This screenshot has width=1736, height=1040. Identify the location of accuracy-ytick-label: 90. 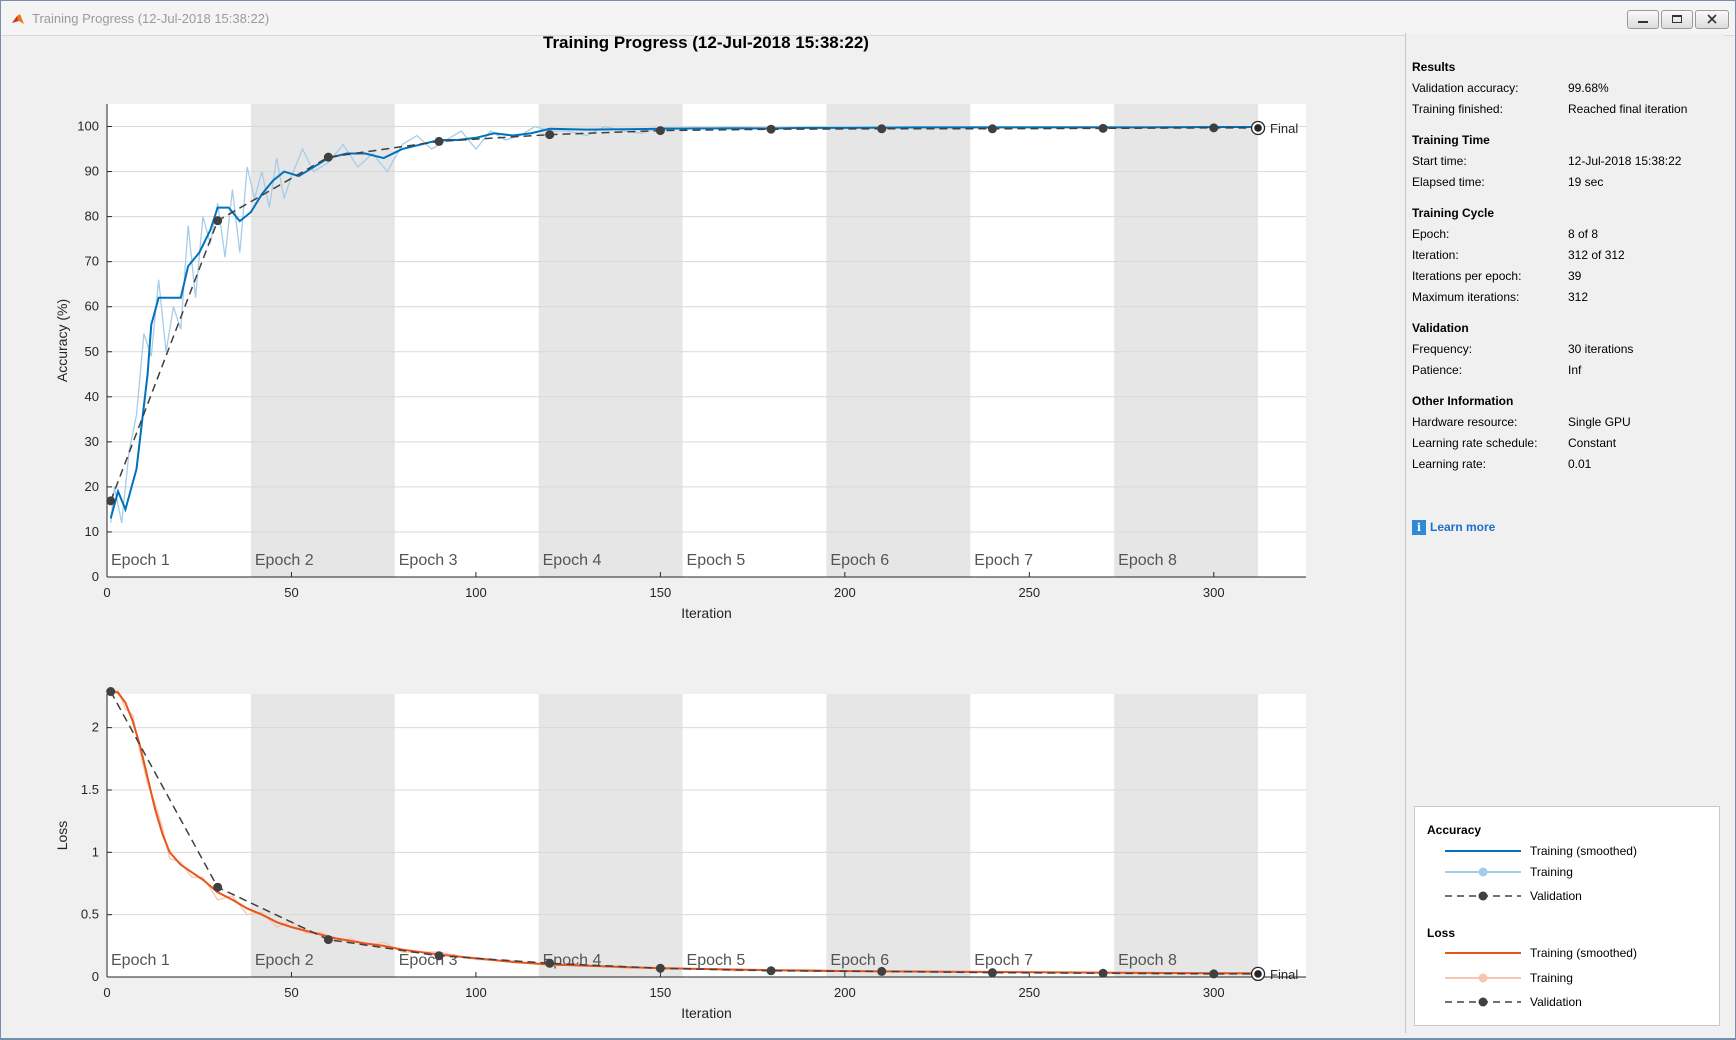
(92, 171).